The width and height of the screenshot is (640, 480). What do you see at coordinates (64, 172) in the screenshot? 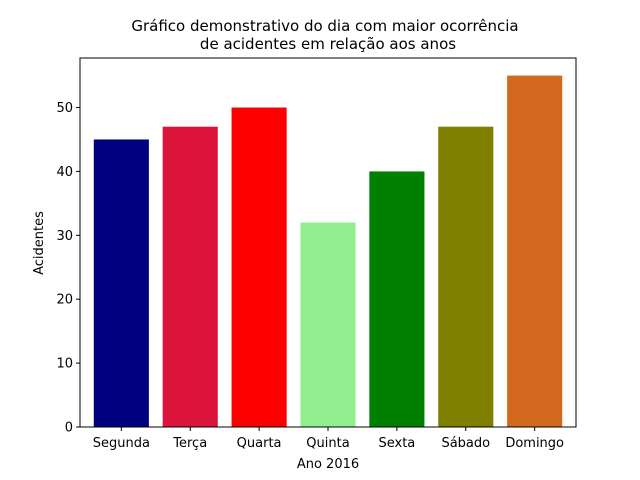
I see `y-tick-label-4: 40` at bounding box center [64, 172].